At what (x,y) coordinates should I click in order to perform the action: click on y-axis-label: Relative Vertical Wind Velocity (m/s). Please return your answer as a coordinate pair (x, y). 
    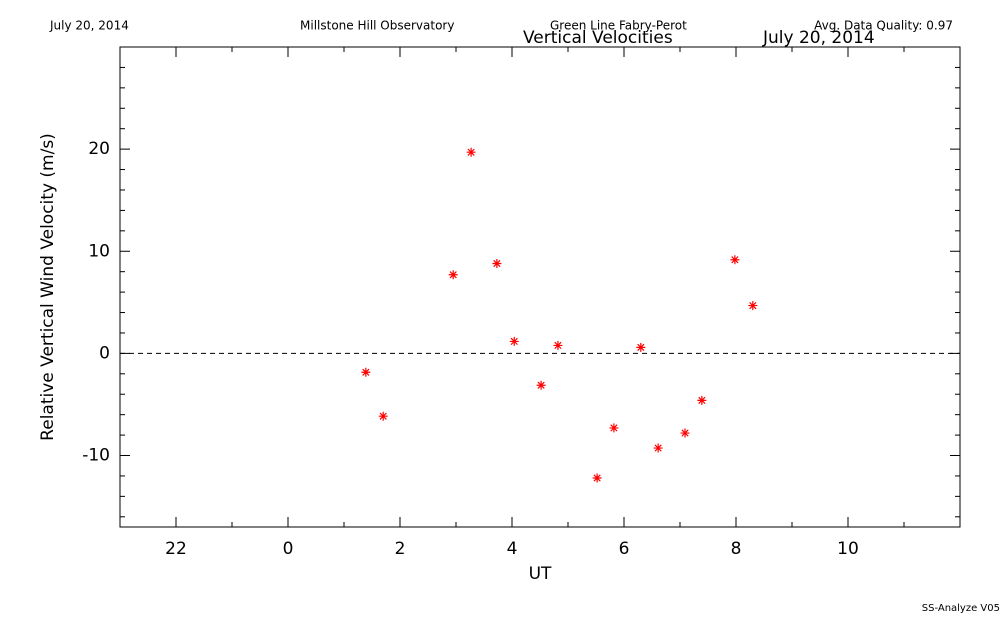
    Looking at the image, I should click on (48, 287).